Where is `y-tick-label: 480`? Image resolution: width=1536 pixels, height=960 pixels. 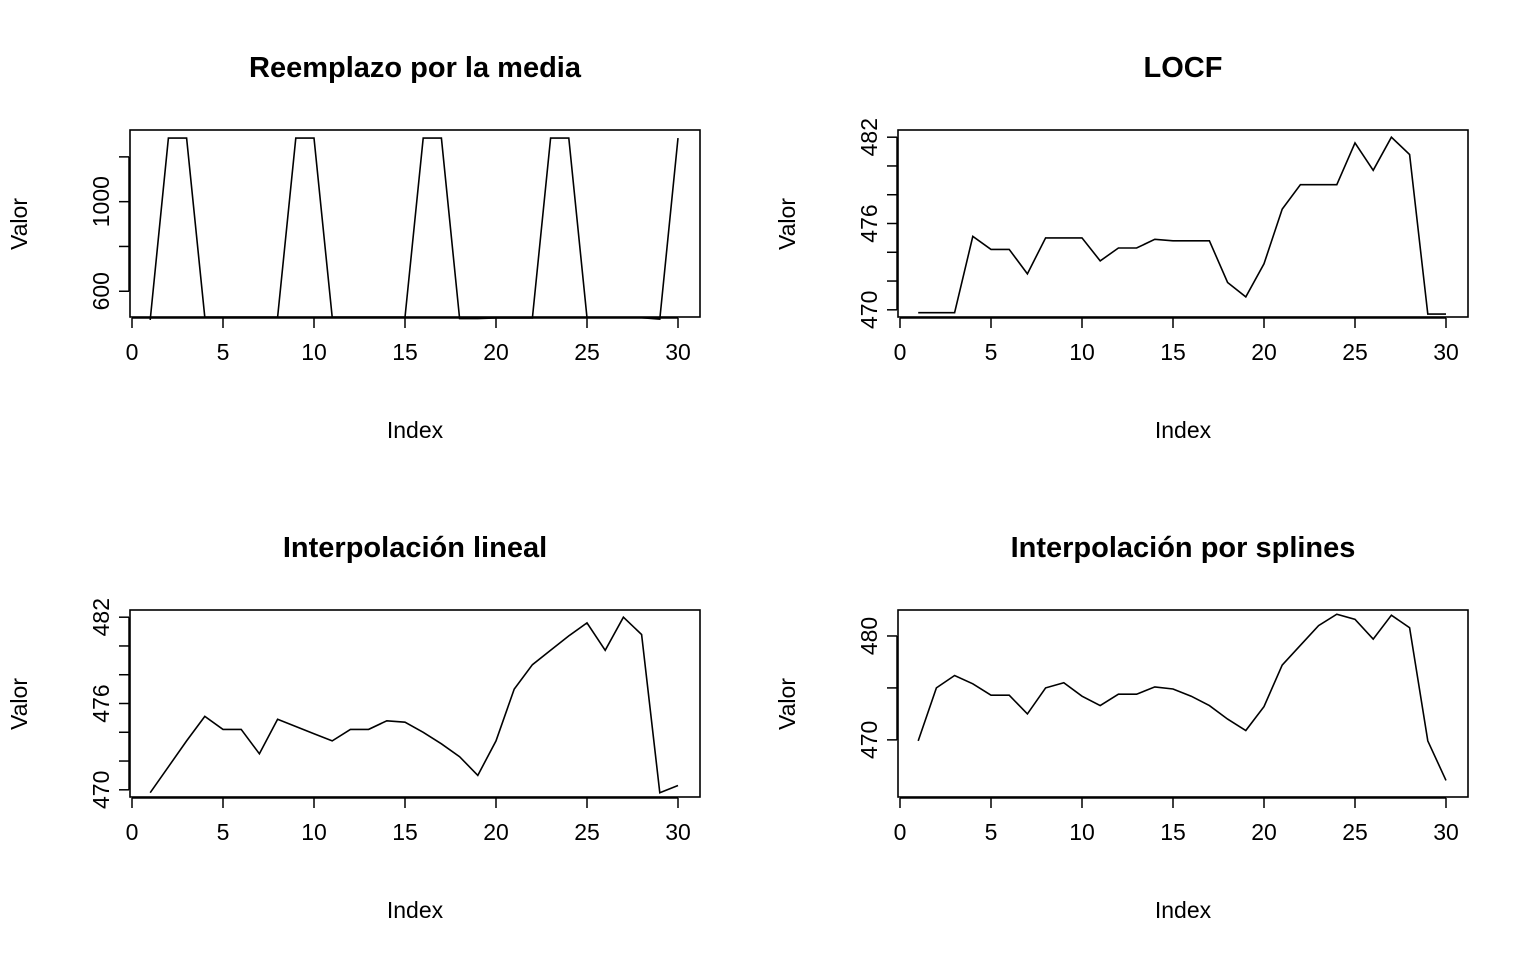
y-tick-label: 480 is located at coordinates (869, 636).